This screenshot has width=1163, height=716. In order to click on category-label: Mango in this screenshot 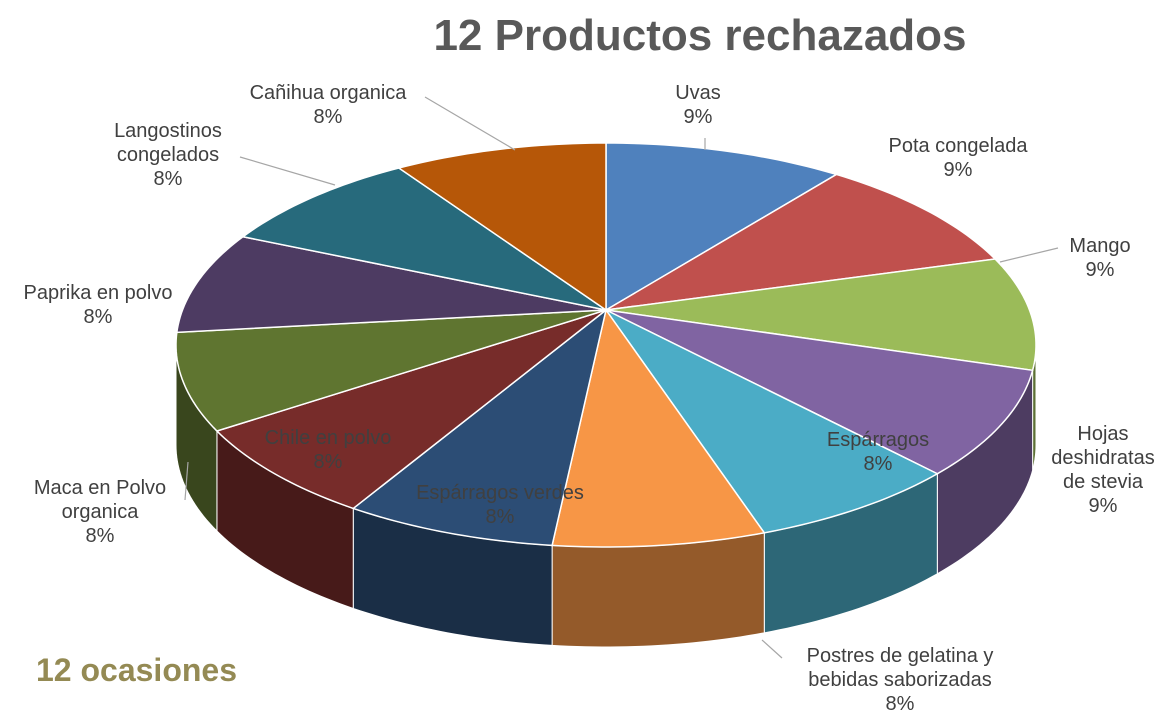, I will do `click(1100, 246)`.